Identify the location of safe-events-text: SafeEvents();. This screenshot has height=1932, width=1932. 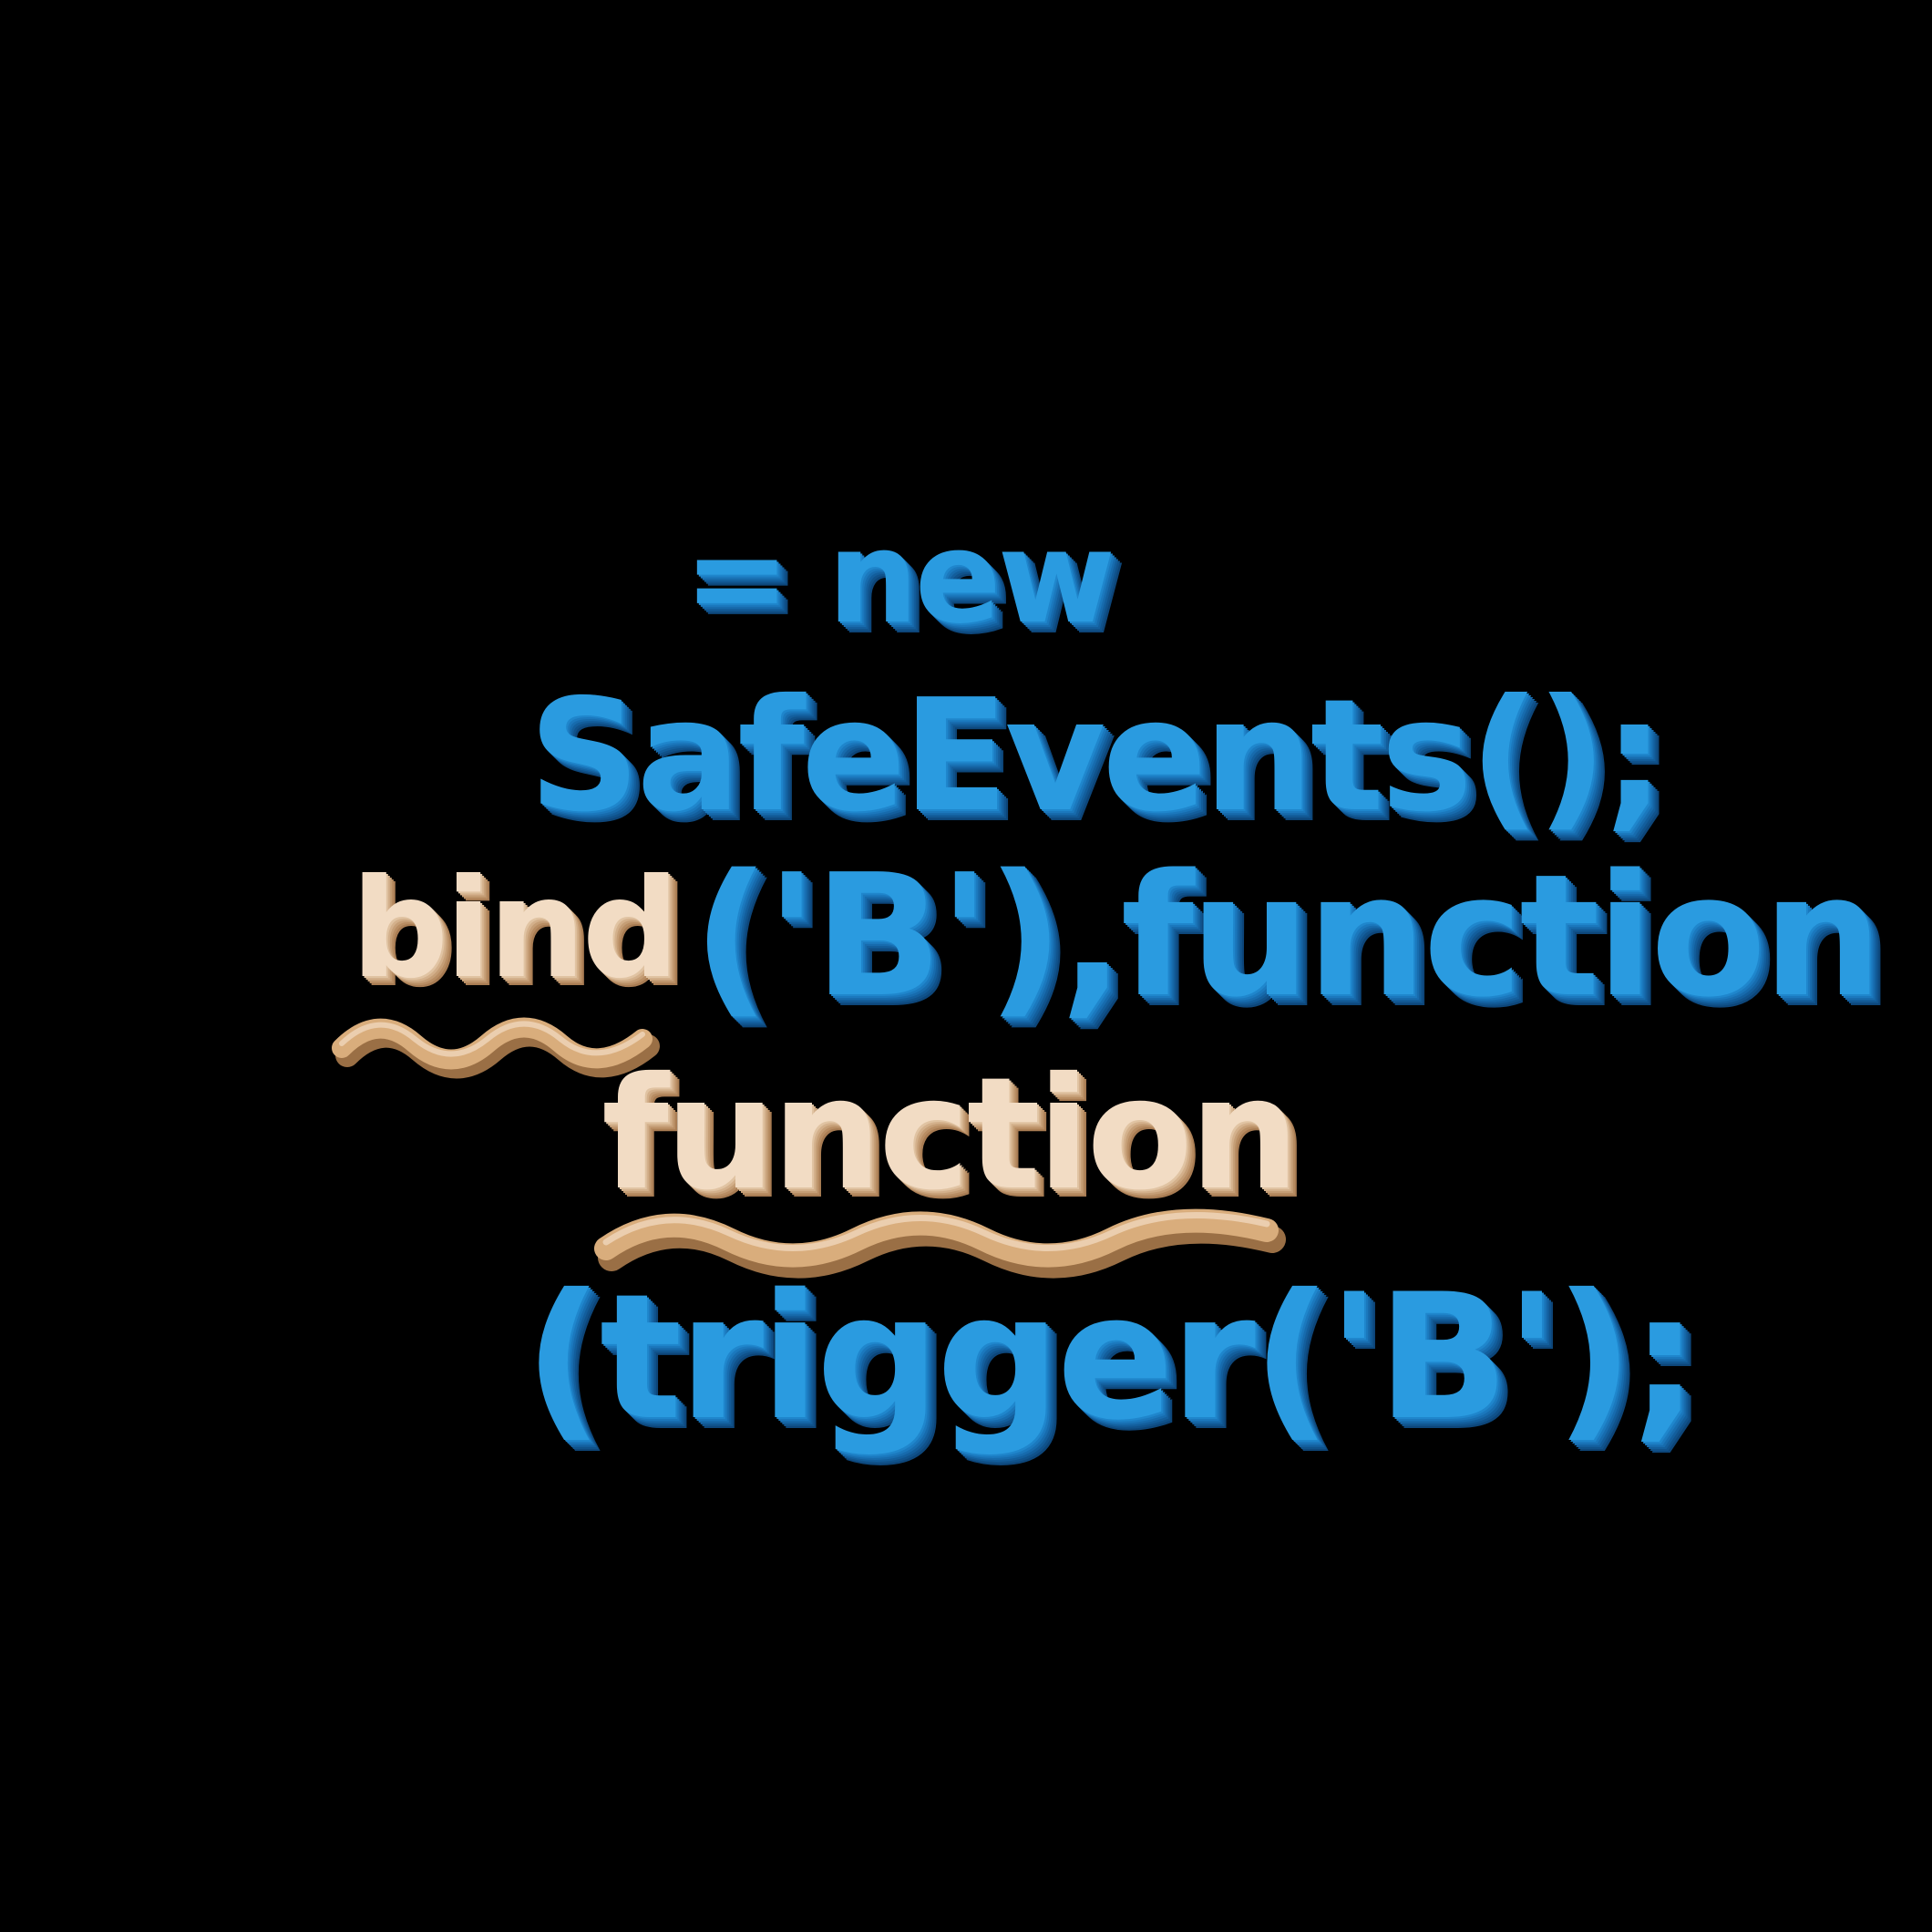
(1097, 756).